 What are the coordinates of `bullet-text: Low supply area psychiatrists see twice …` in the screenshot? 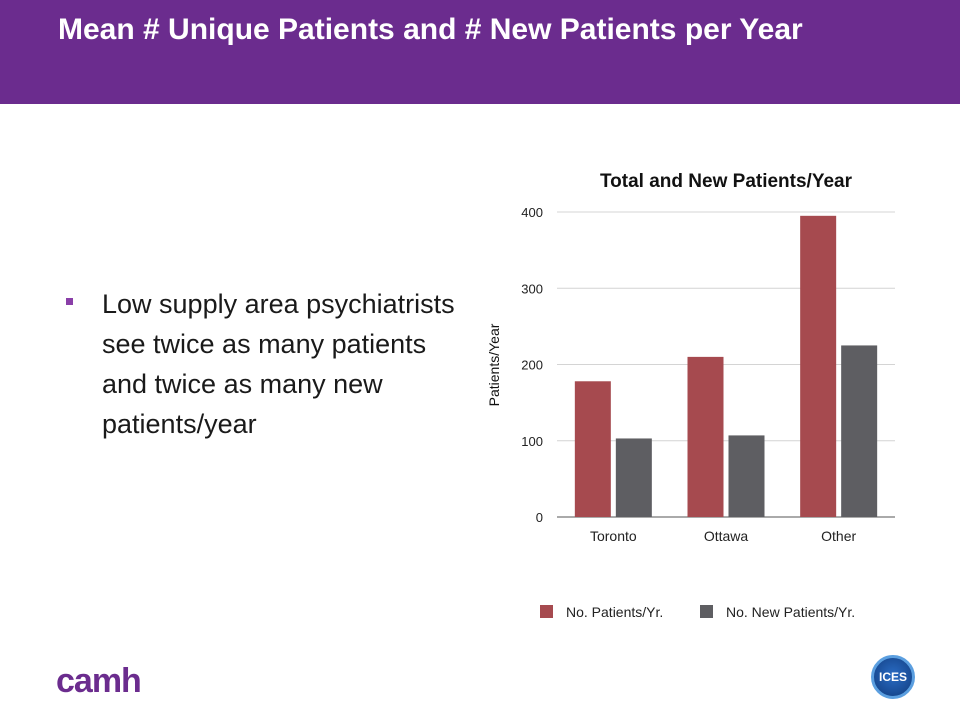 It's located at (278, 364).